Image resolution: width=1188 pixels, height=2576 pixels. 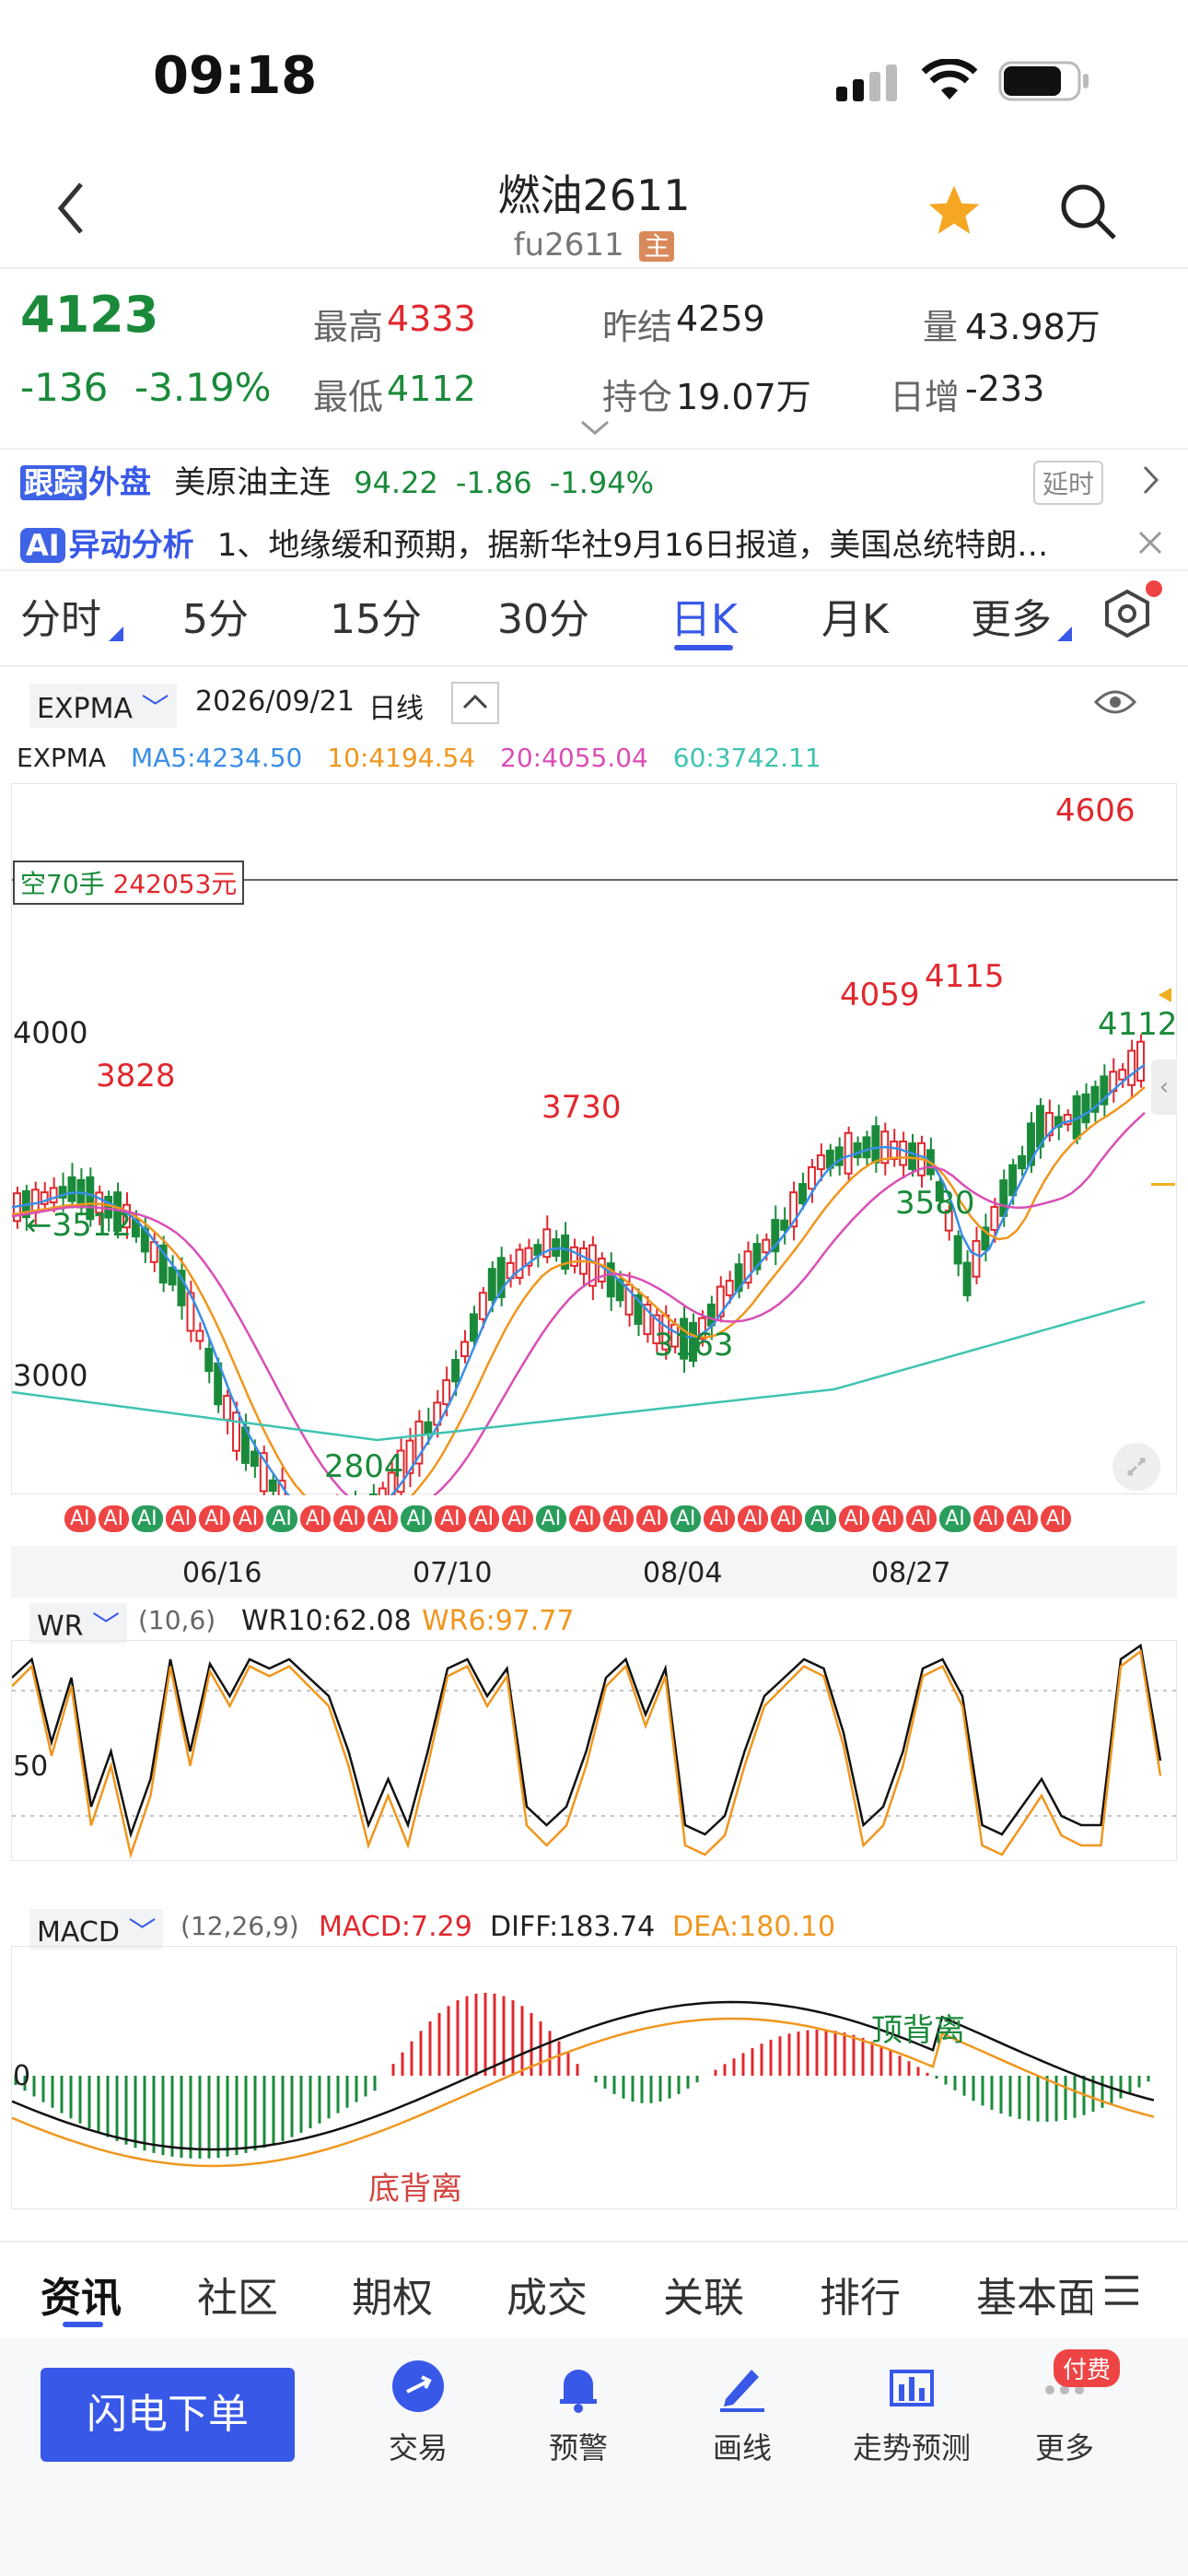 I want to click on tab-30min: 30分, so click(x=543, y=619).